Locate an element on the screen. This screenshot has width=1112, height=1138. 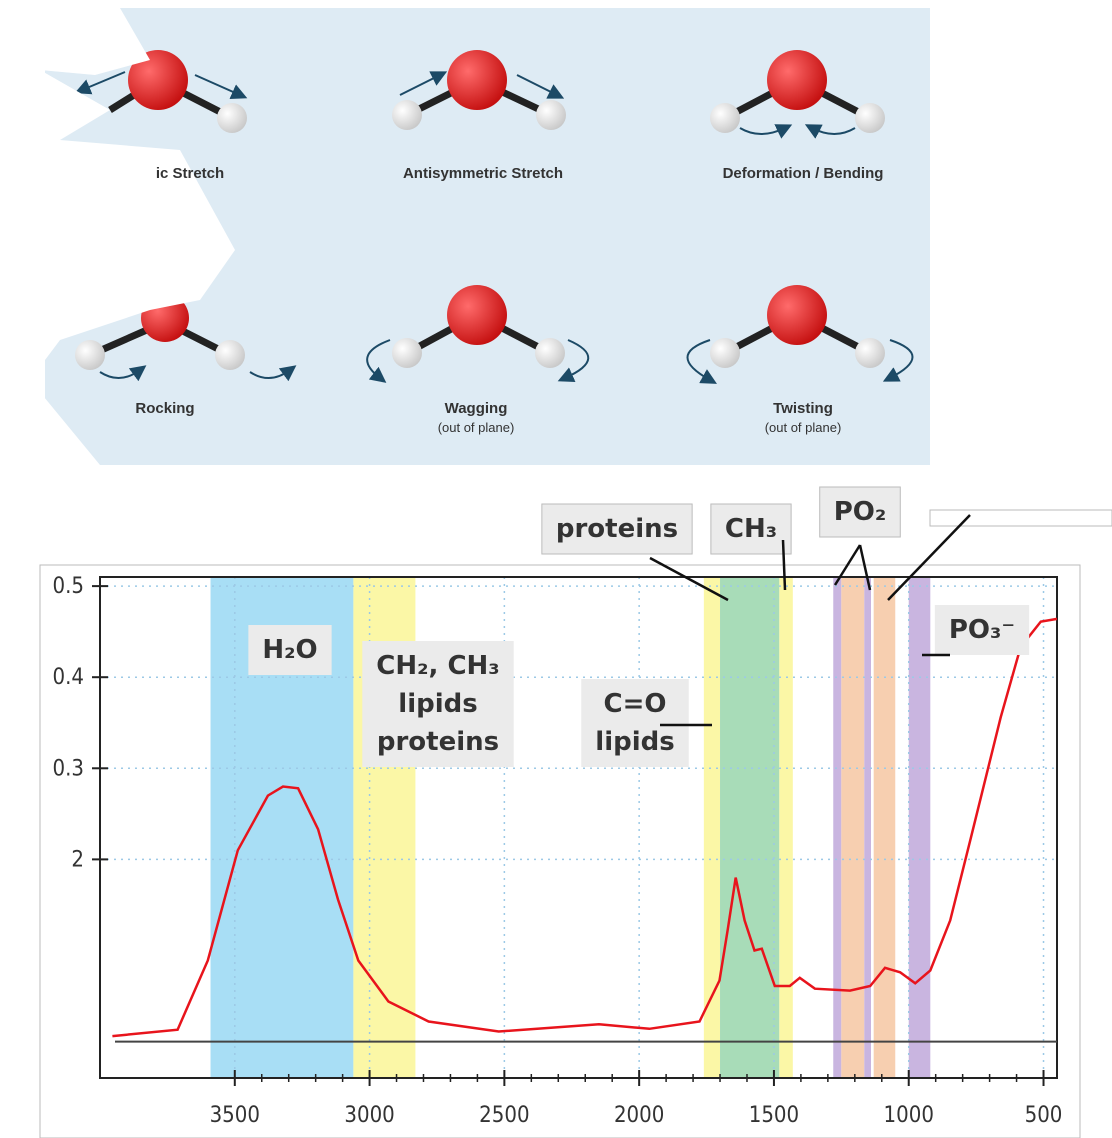
y-tick-label: 2 is located at coordinates (77, 859).